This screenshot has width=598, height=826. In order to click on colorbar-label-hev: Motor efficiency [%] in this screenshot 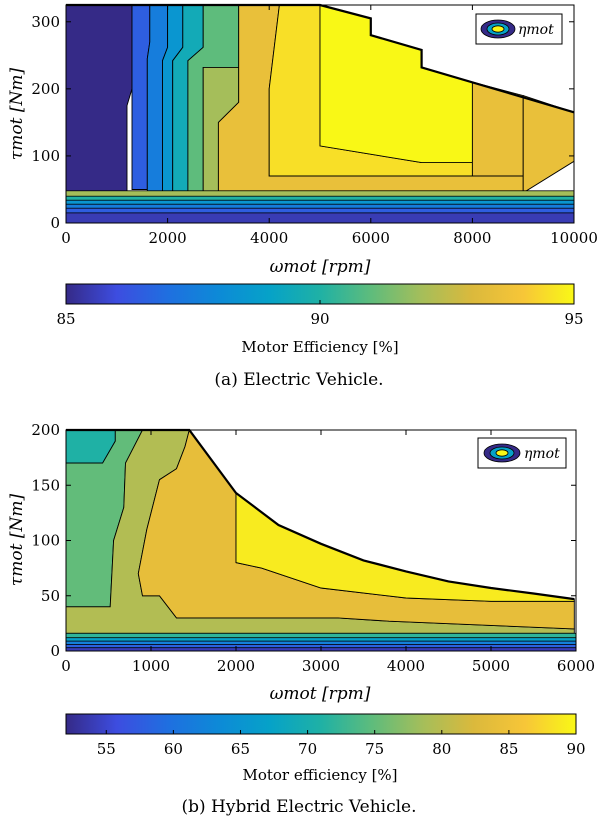, I will do `click(319, 775)`.